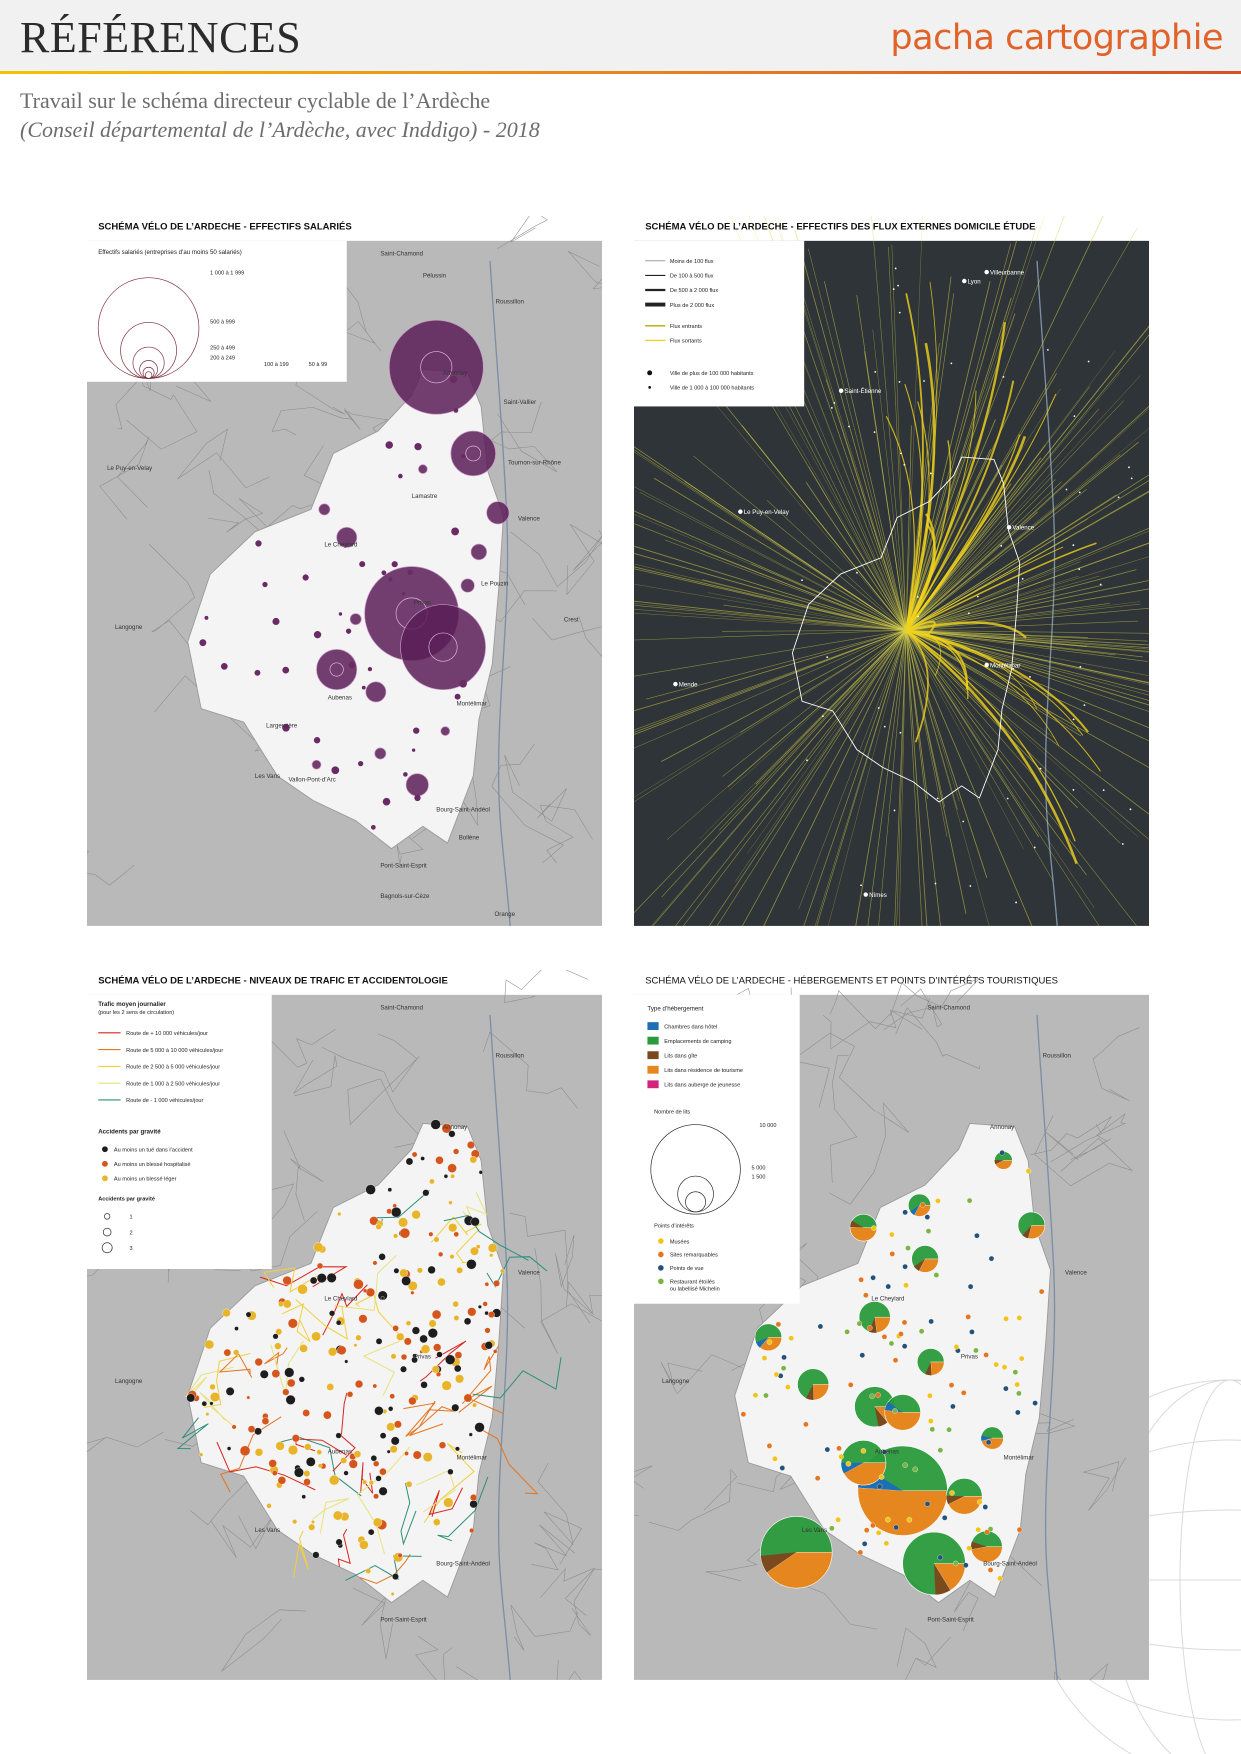 This screenshot has height=1754, width=1241. Describe the element at coordinates (443, 647) in the screenshot. I see `employee-circle` at that location.